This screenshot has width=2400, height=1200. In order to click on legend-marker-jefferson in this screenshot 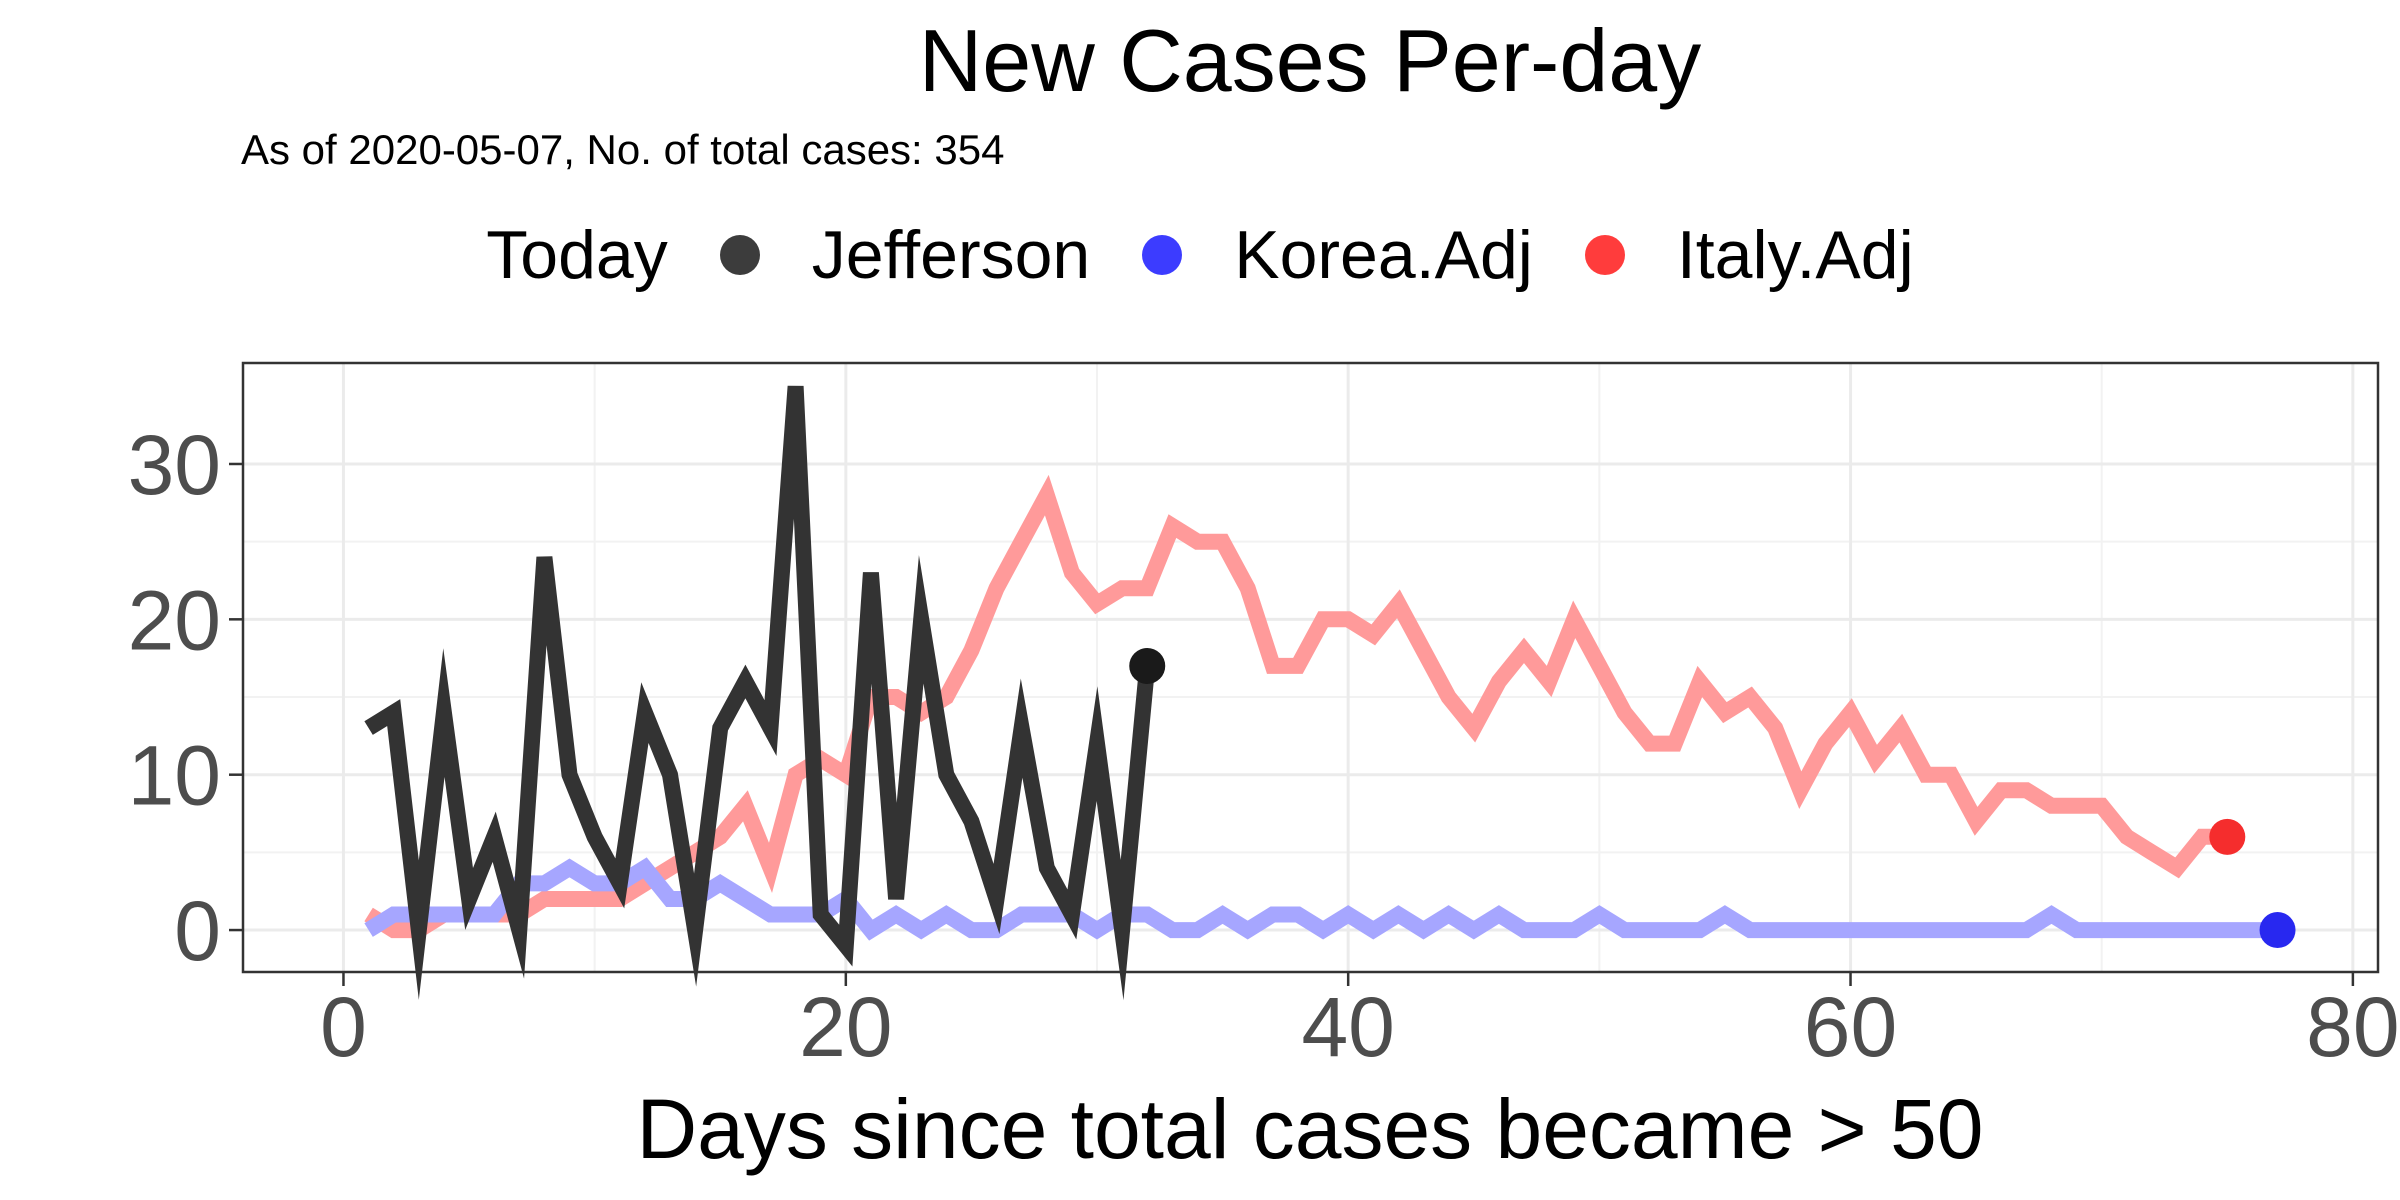, I will do `click(739, 255)`.